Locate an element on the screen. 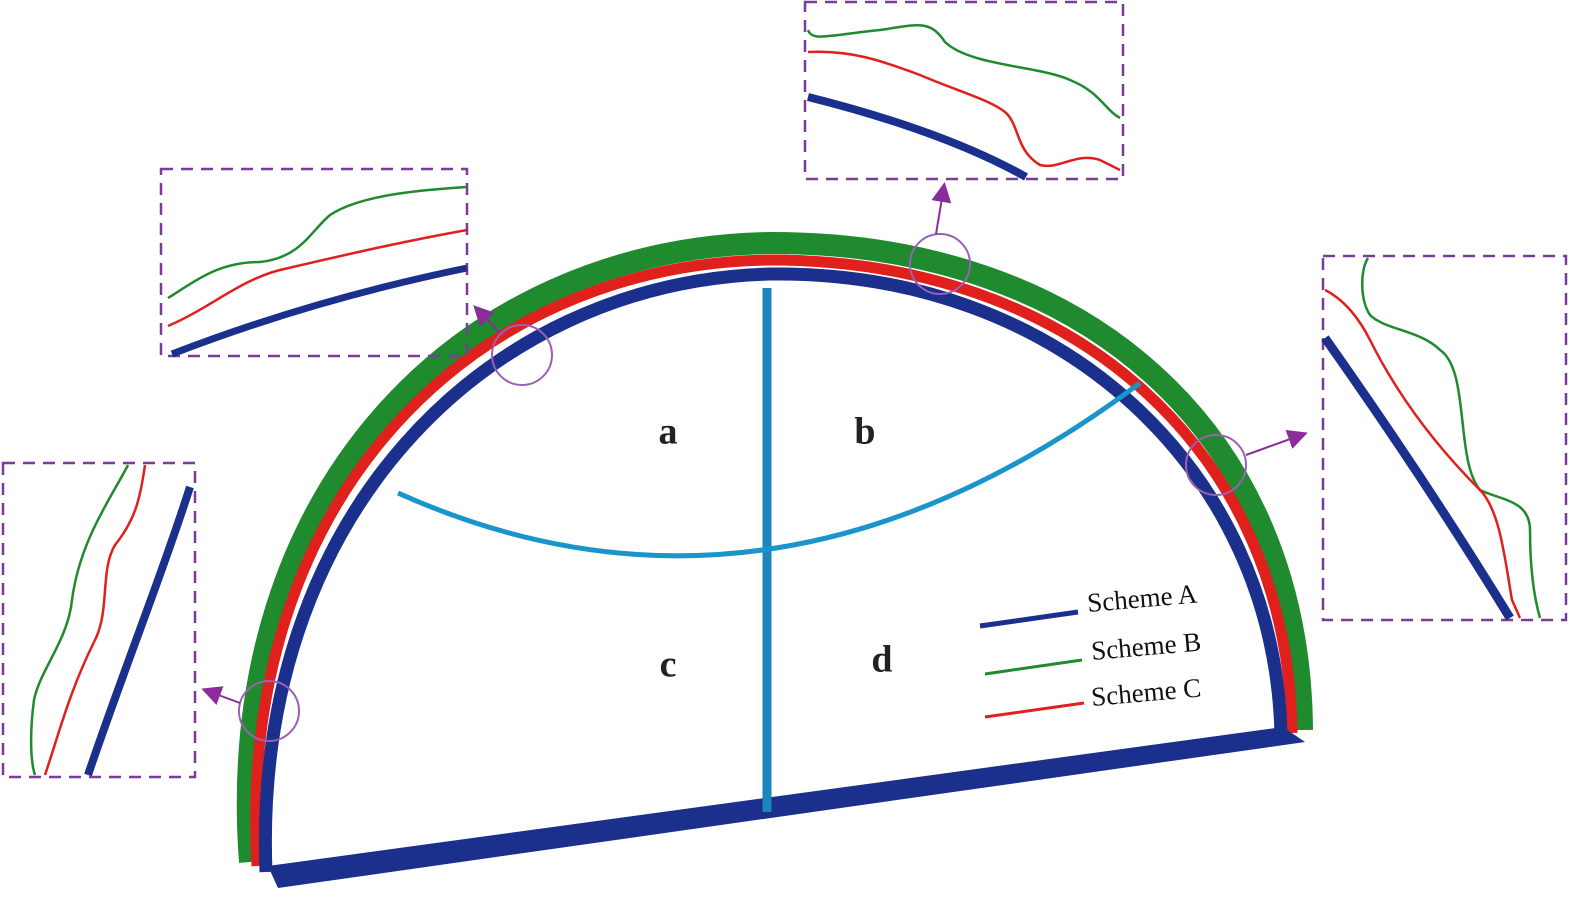  legend: Scheme A Scheme B Scheme C is located at coordinates (1090, 648).